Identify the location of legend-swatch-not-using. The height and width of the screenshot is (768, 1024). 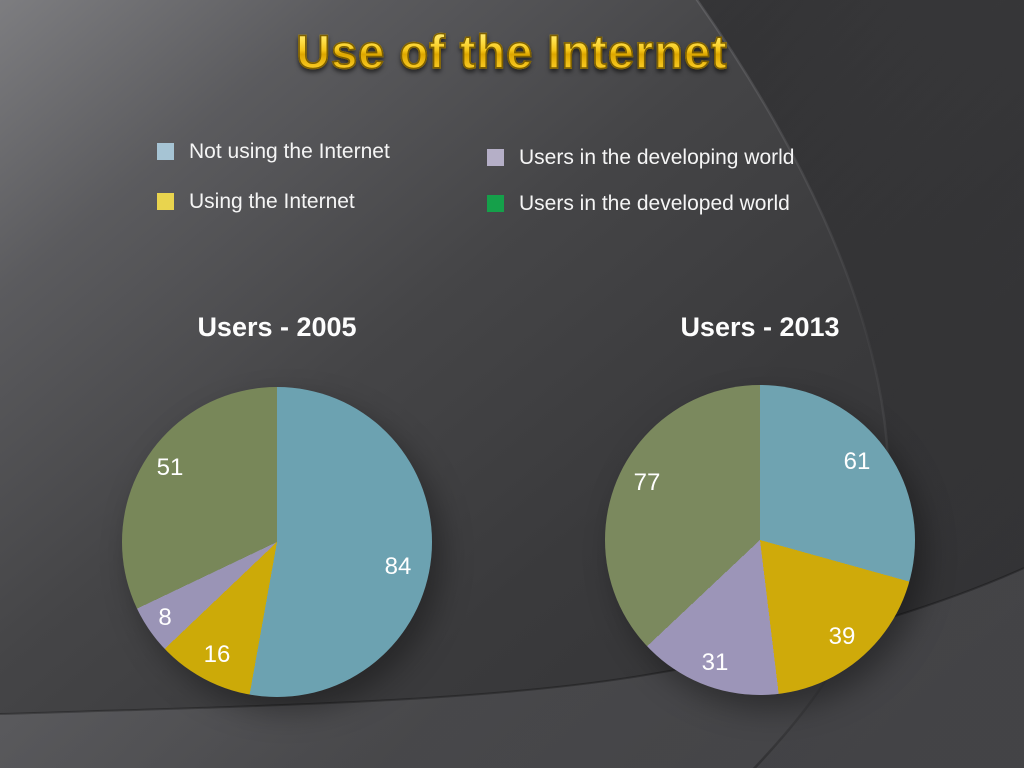
(165, 151).